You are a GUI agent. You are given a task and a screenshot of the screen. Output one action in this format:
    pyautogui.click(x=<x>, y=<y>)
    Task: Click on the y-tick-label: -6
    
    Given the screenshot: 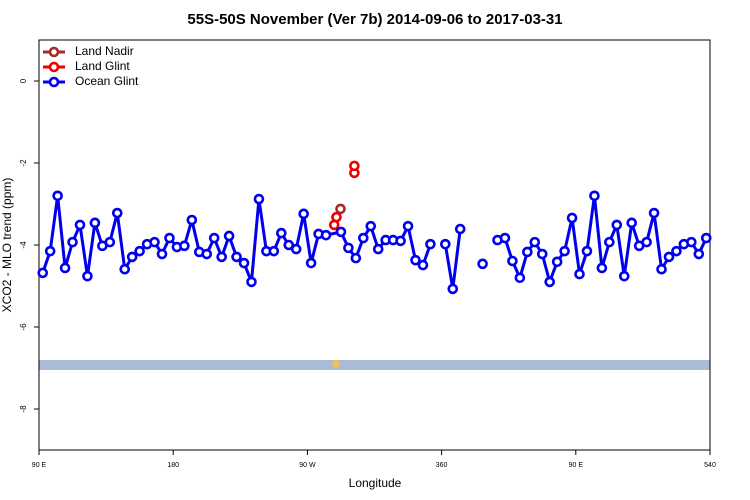 What is the action you would take?
    pyautogui.click(x=23, y=327)
    